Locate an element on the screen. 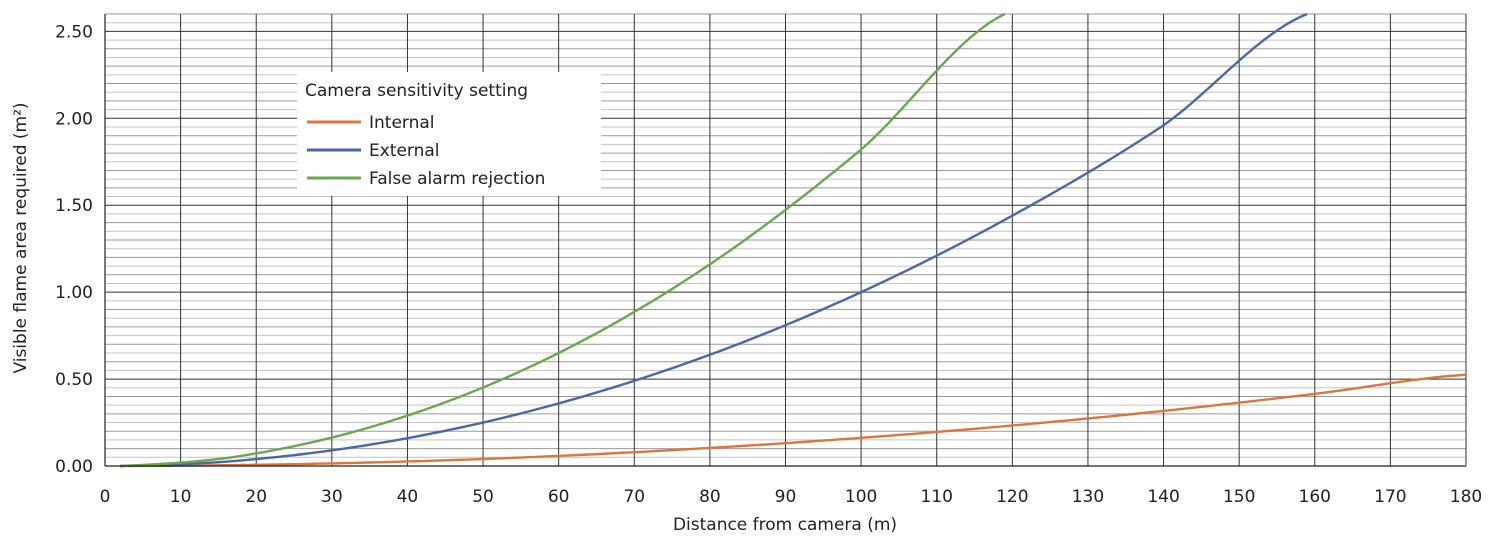 The width and height of the screenshot is (1497, 541). x-tick-label: 40 is located at coordinates (408, 497).